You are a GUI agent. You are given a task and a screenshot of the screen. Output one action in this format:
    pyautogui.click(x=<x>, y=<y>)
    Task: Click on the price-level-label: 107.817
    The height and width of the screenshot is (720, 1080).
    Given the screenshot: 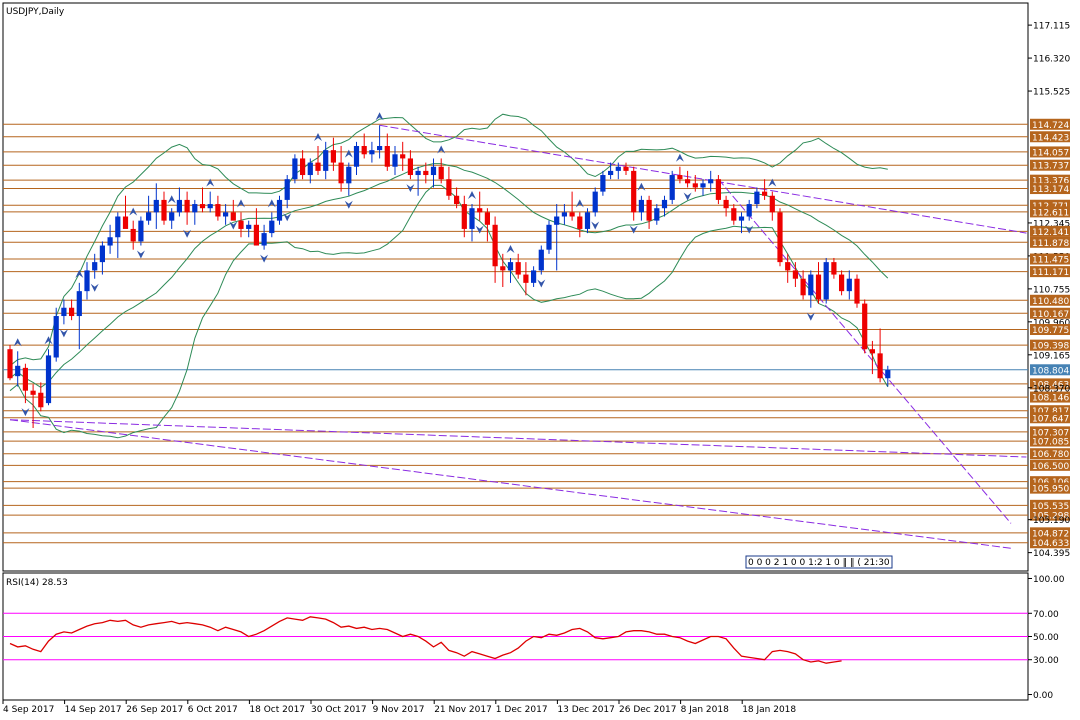 What is the action you would take?
    pyautogui.click(x=1050, y=412)
    